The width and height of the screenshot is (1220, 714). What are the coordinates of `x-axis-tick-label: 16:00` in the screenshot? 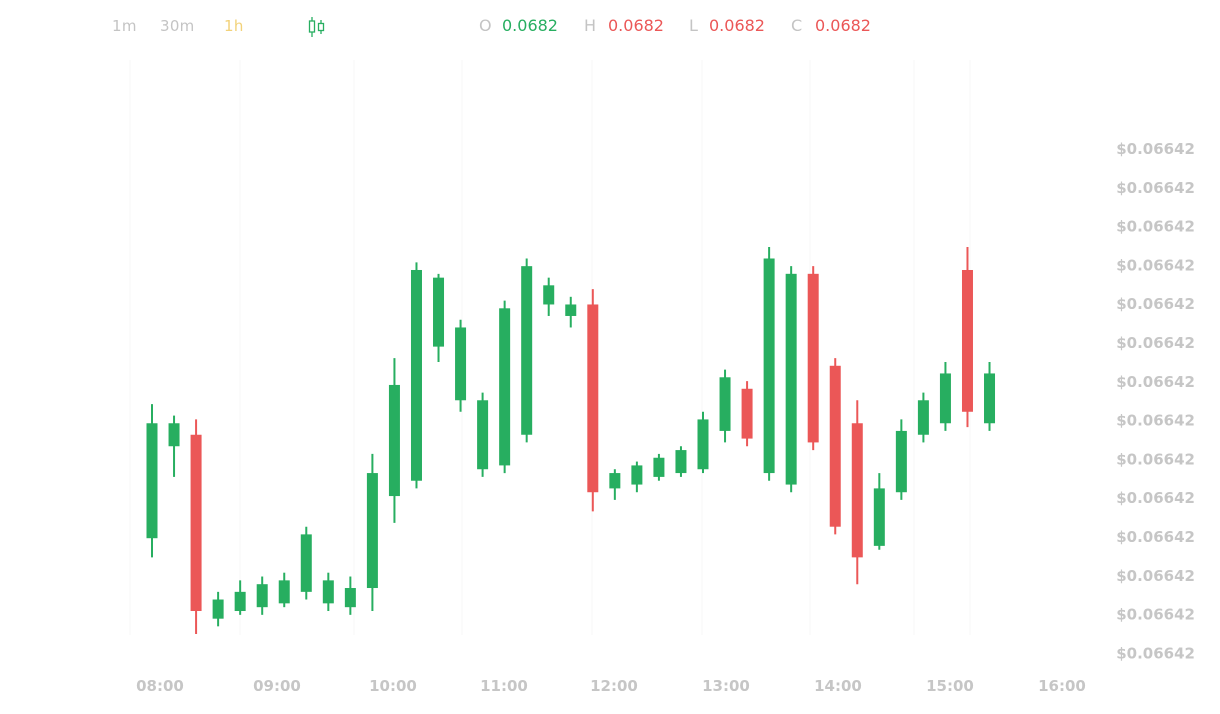 It's located at (1062, 686).